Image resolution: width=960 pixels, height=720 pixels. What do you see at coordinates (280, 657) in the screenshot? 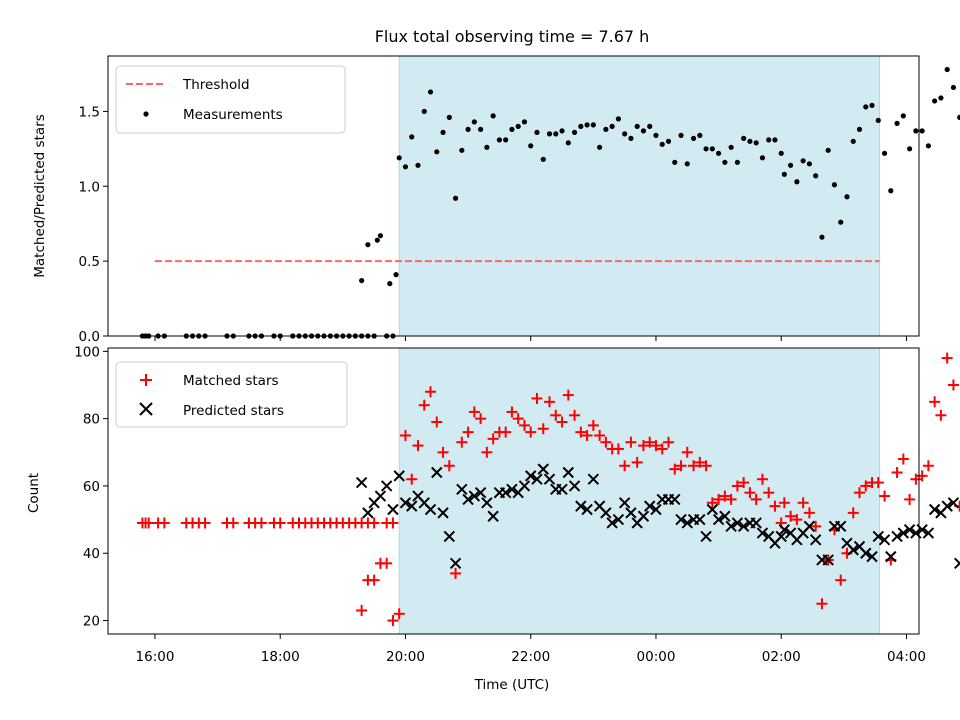
I see `x-tick-label: 18:00` at bounding box center [280, 657].